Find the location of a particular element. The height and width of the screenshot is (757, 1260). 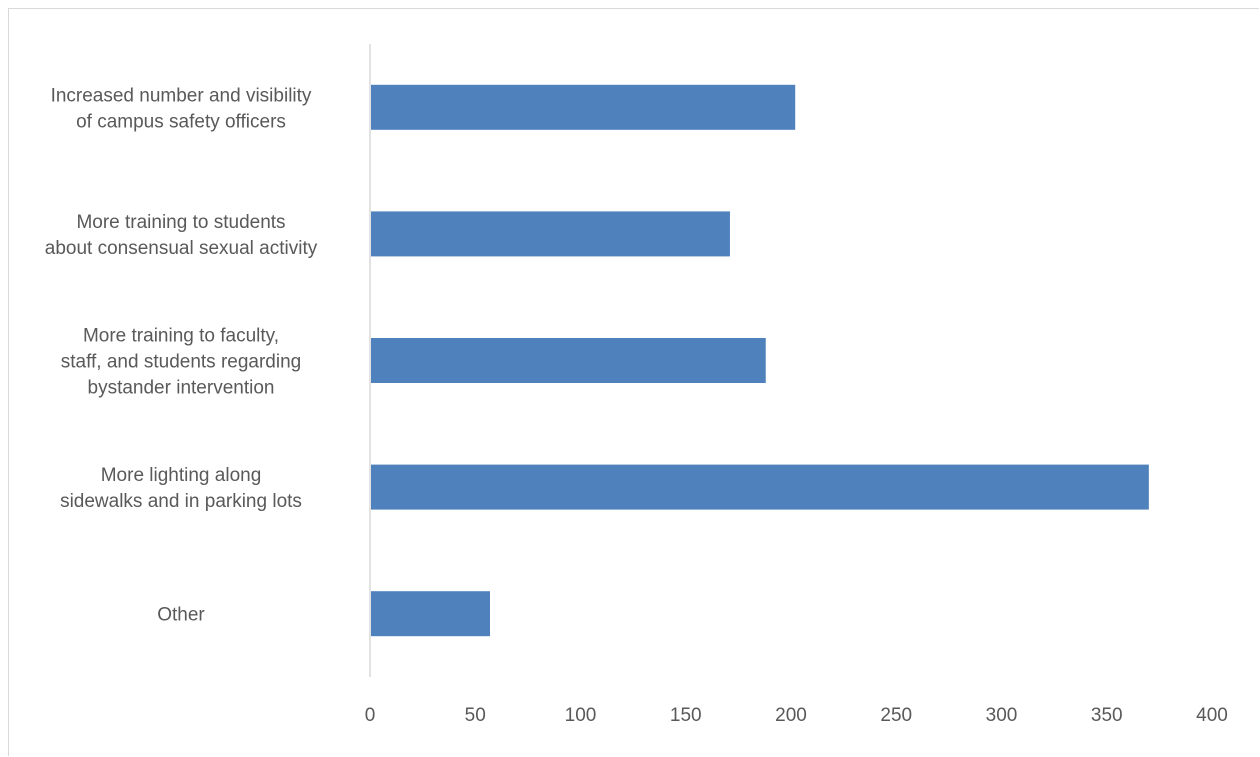

category-label: Other is located at coordinates (181, 615).